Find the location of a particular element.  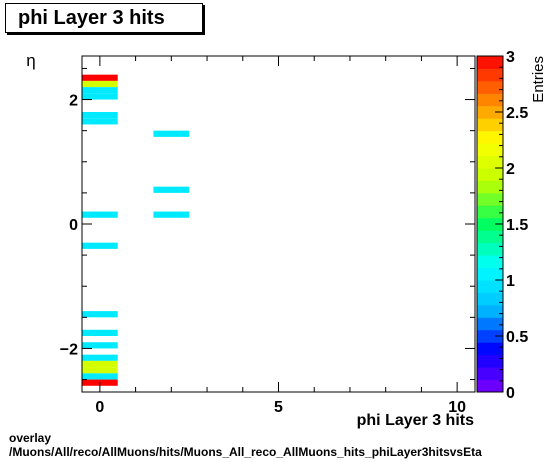

z-tick-label: 1 is located at coordinates (510, 281).